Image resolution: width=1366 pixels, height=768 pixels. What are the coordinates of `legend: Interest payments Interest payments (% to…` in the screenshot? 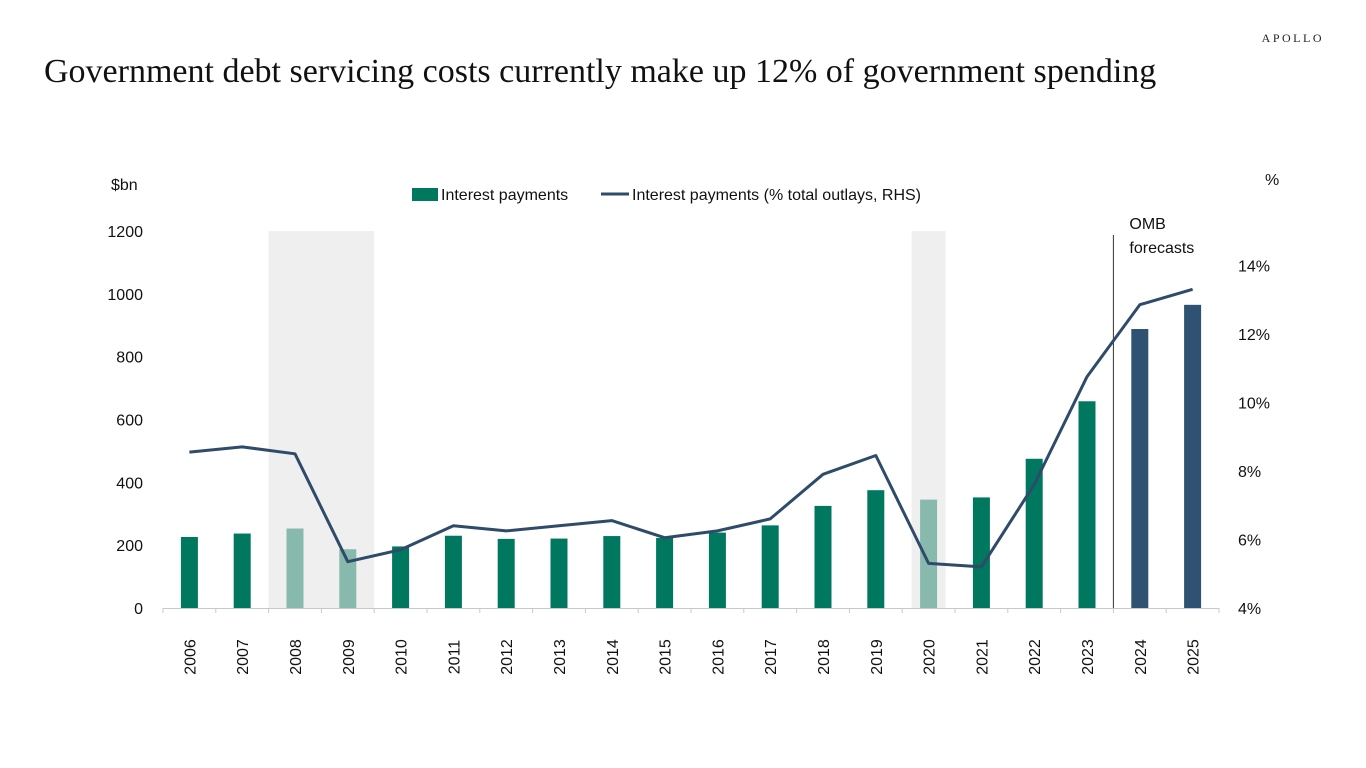 It's located at (666, 195).